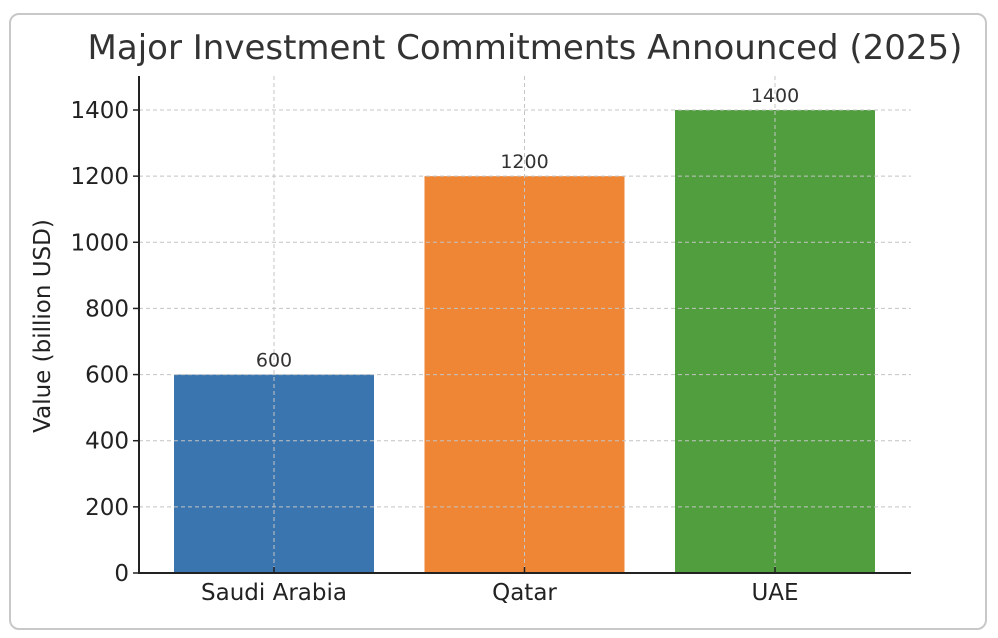 The width and height of the screenshot is (998, 638). Describe the element at coordinates (274, 473) in the screenshot. I see `bar-saudi-arabia` at that location.